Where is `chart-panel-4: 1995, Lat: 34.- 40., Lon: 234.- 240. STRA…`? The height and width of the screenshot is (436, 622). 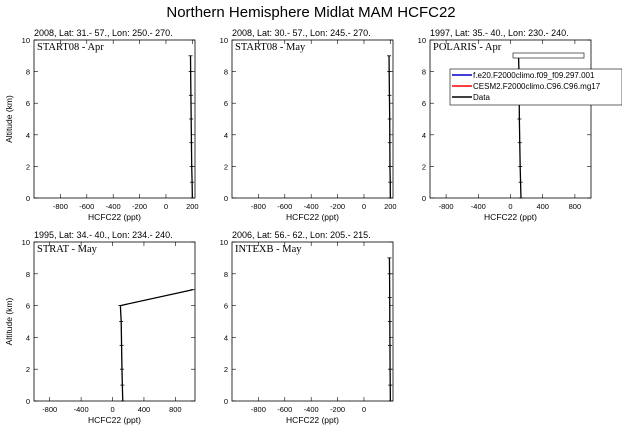 chart-panel-4: 1995, Lat: 34.- 40., Lon: 234.- 240. STRA… is located at coordinates (100, 327).